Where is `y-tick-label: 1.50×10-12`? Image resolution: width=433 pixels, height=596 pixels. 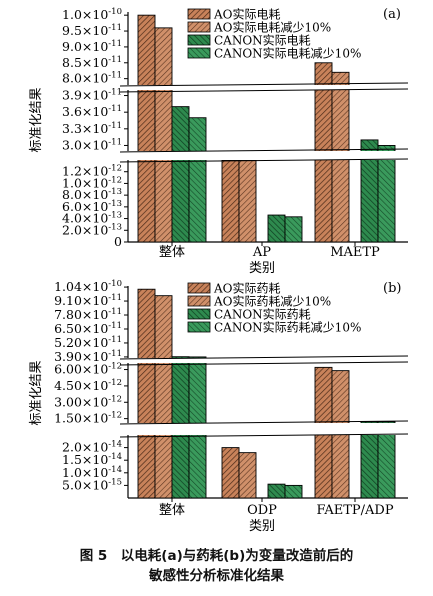
y-tick-label: 1.50×10-12 is located at coordinates (88, 418).